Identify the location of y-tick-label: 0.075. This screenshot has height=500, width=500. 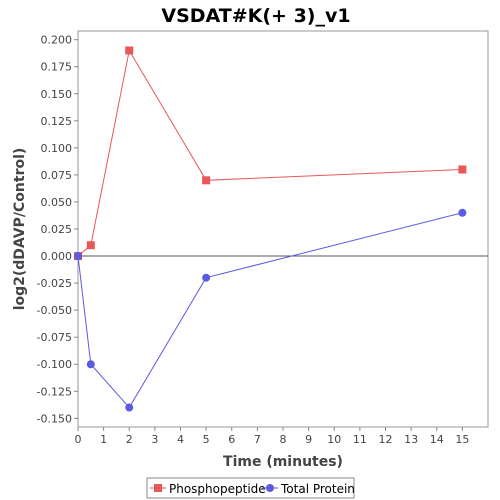
(57, 175).